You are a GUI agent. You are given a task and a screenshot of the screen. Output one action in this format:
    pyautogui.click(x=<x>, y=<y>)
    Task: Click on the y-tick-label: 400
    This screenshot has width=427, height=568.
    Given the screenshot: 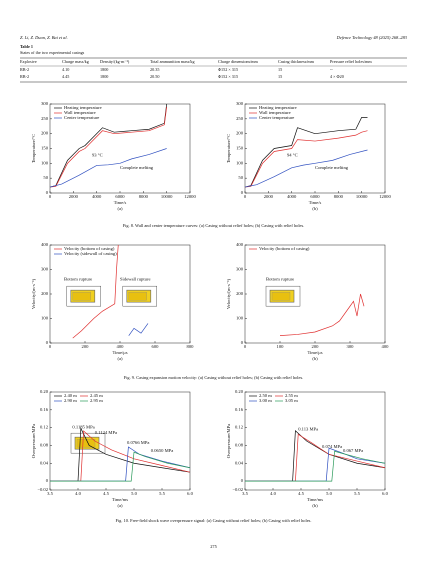 What is the action you would take?
    pyautogui.click(x=45, y=244)
    